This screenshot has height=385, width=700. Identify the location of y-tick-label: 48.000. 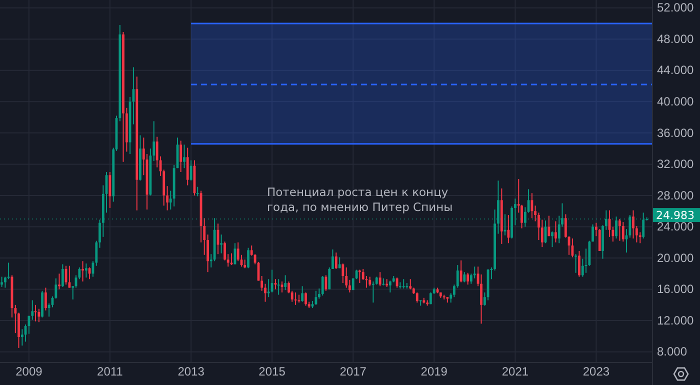
(675, 39).